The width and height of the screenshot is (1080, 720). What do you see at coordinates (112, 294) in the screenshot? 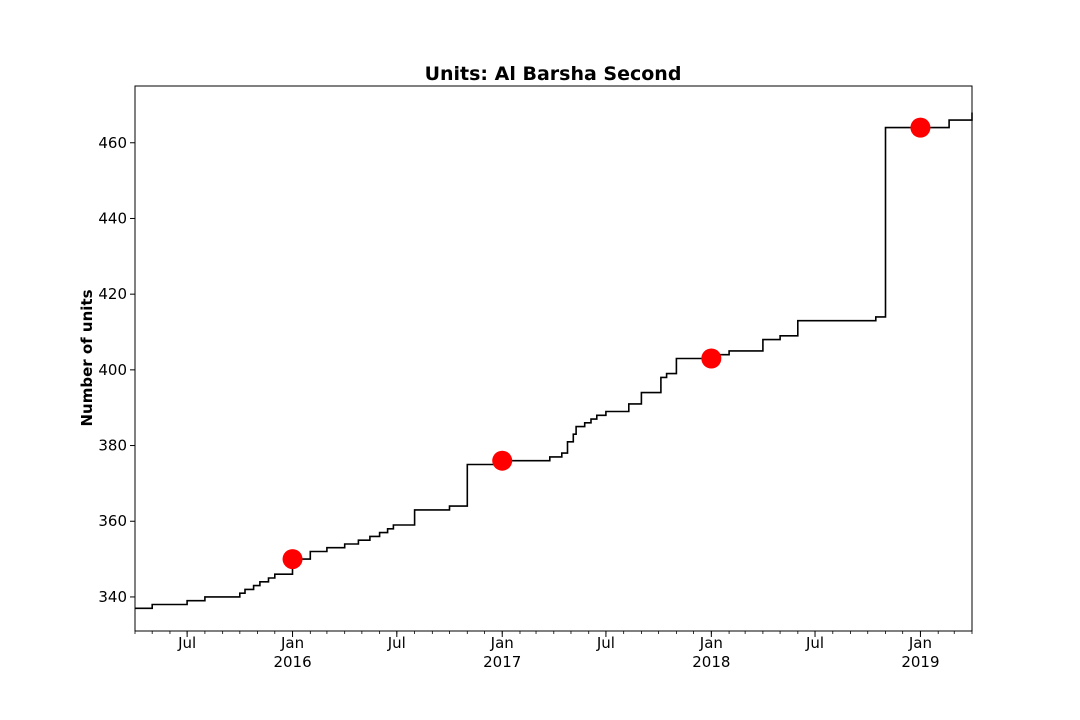
I see `y-tick-label: 420` at bounding box center [112, 294].